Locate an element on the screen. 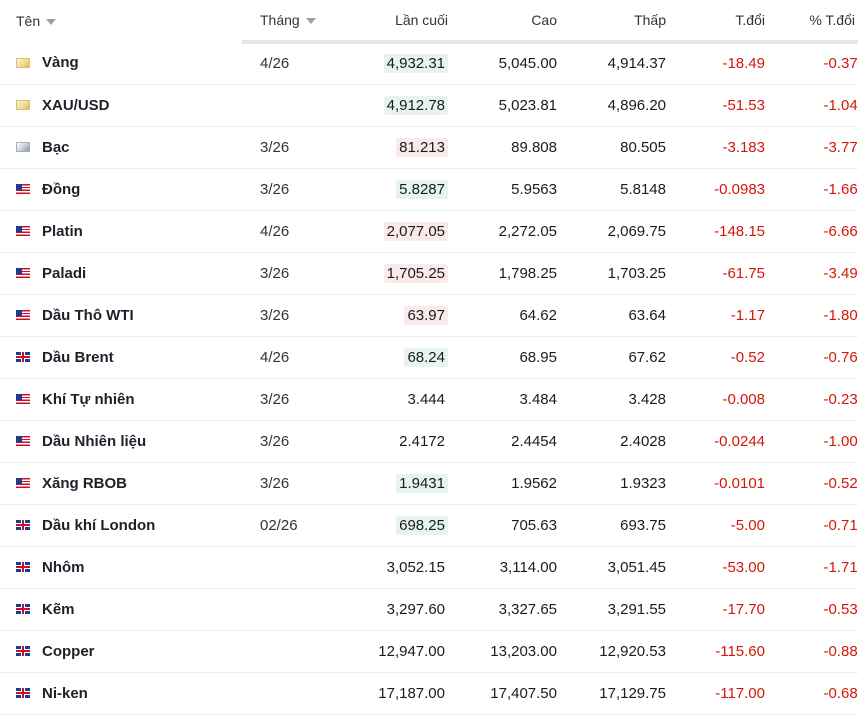  cell-low: 2.4028 is located at coordinates (643, 441).